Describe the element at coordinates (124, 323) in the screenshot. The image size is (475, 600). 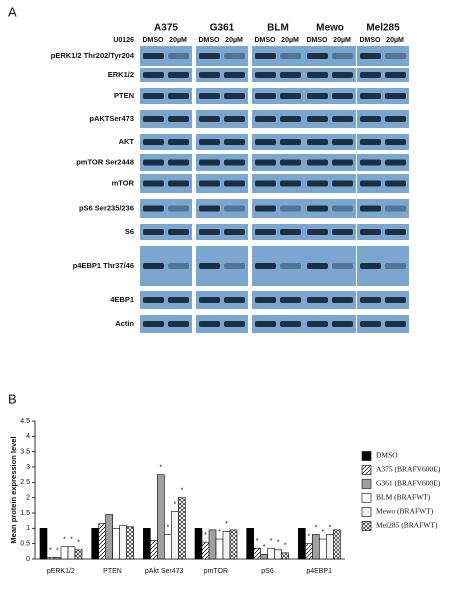
I see `row-label: Actin` at that location.